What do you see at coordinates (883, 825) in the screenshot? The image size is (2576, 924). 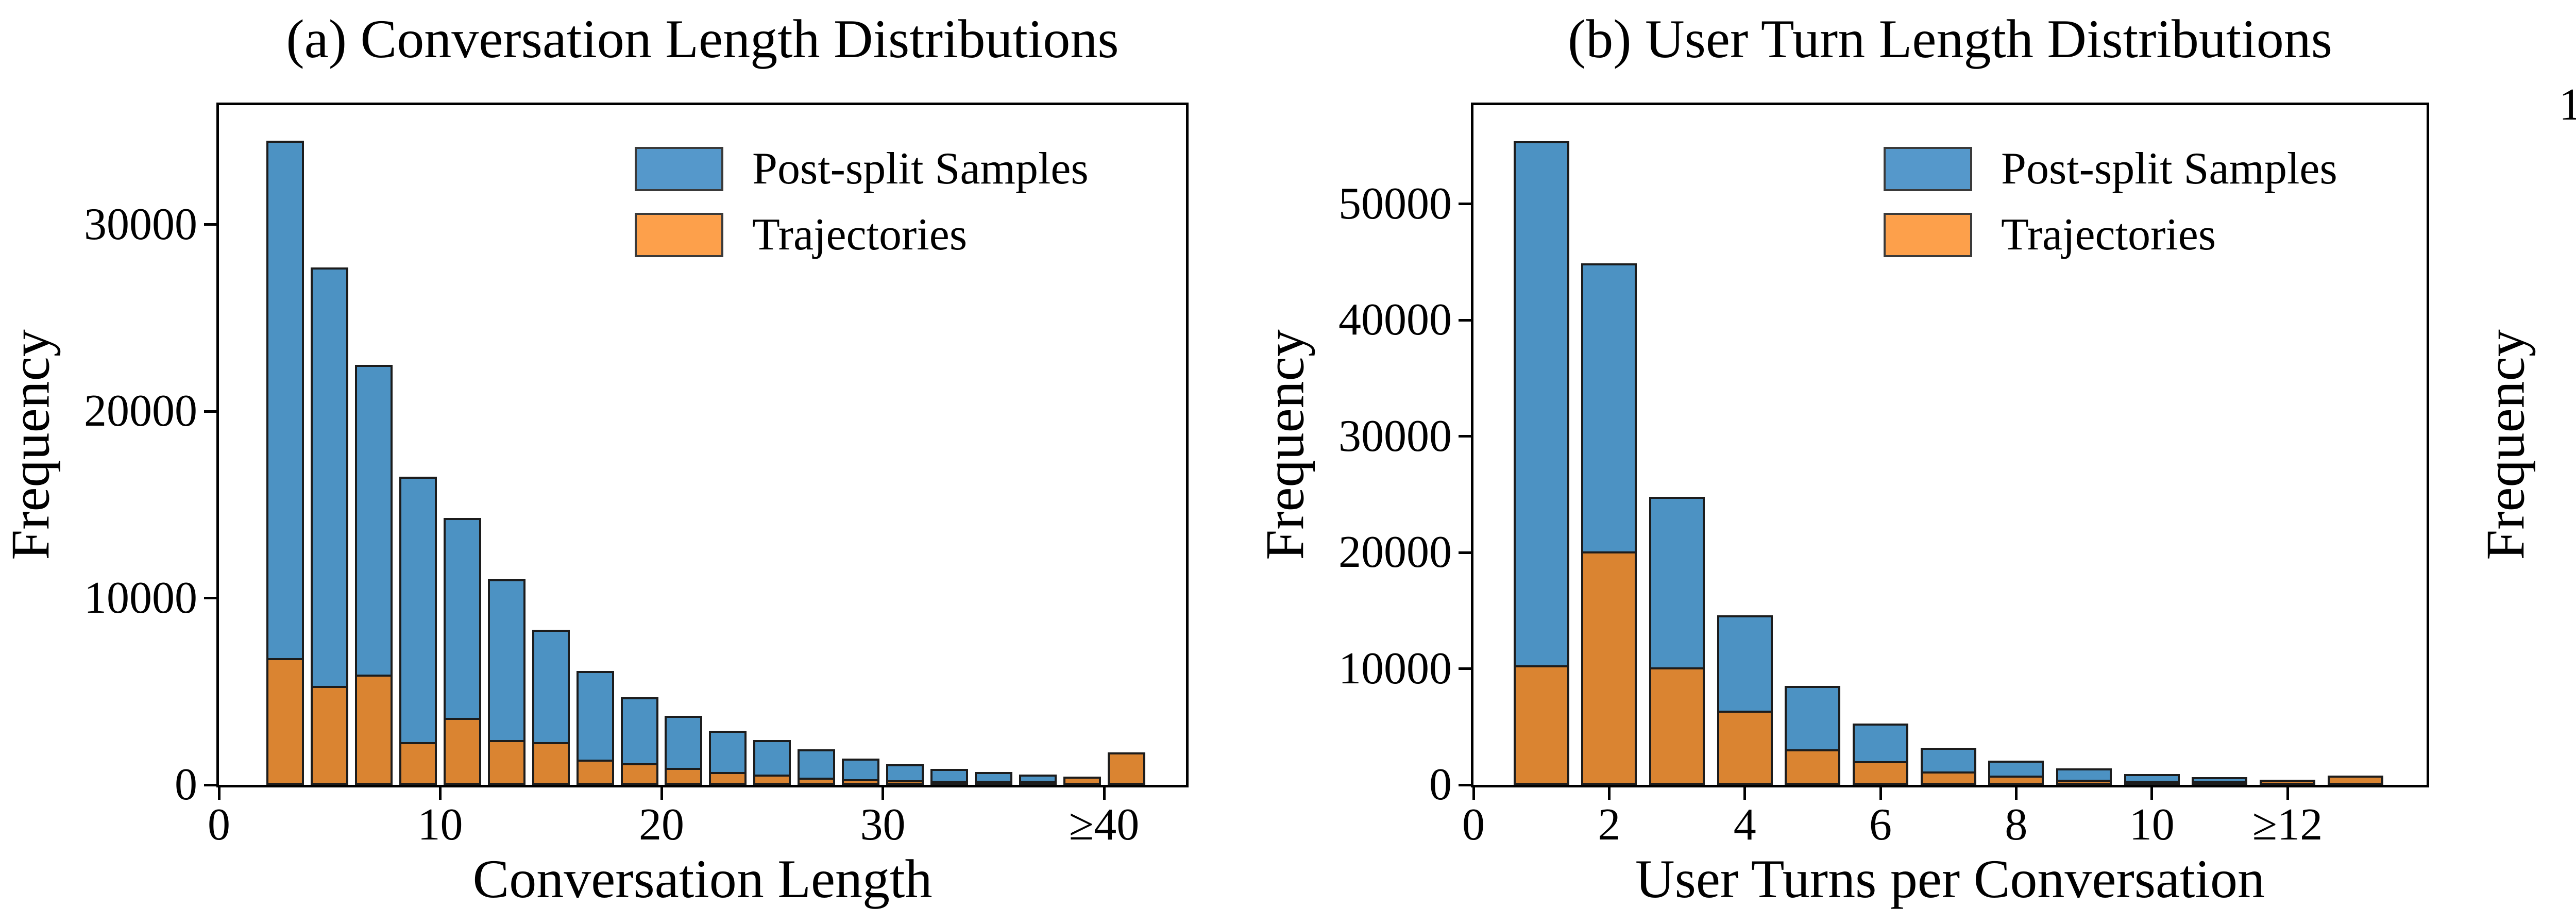 I see `x-tick-label: 30` at bounding box center [883, 825].